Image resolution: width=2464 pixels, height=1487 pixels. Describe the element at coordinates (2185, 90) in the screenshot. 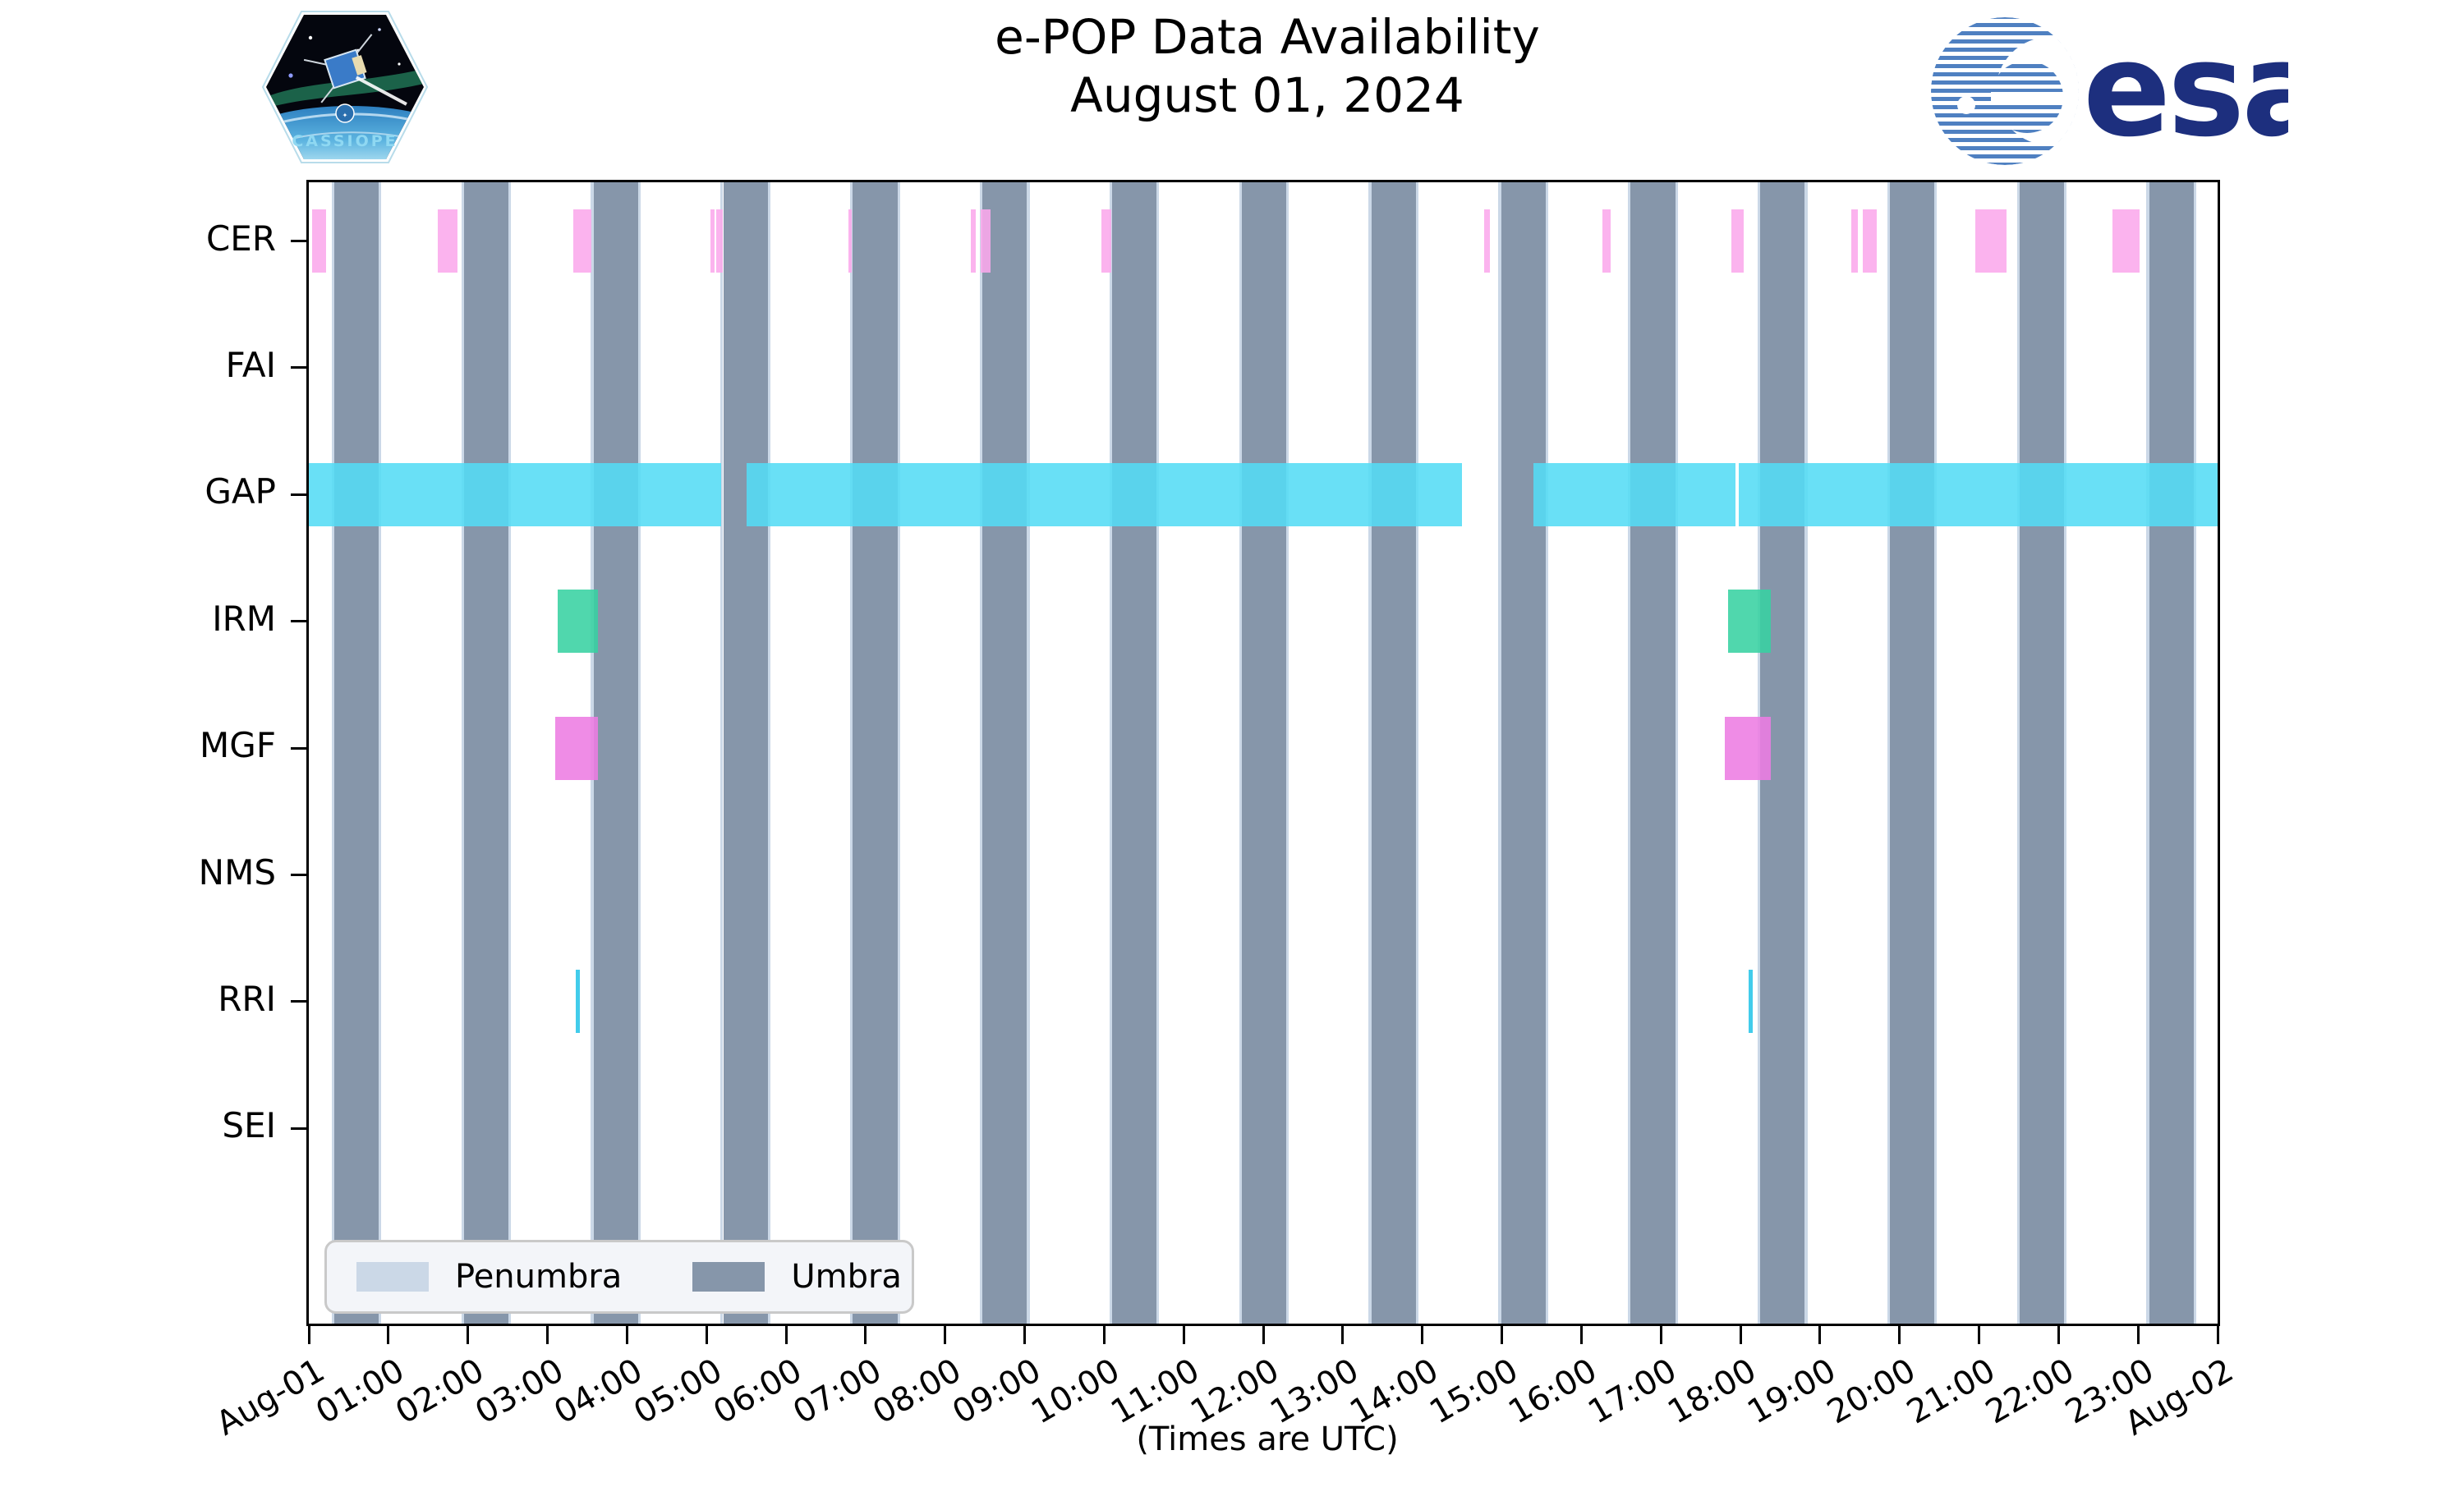

I see `esa-wordmark: esa` at that location.